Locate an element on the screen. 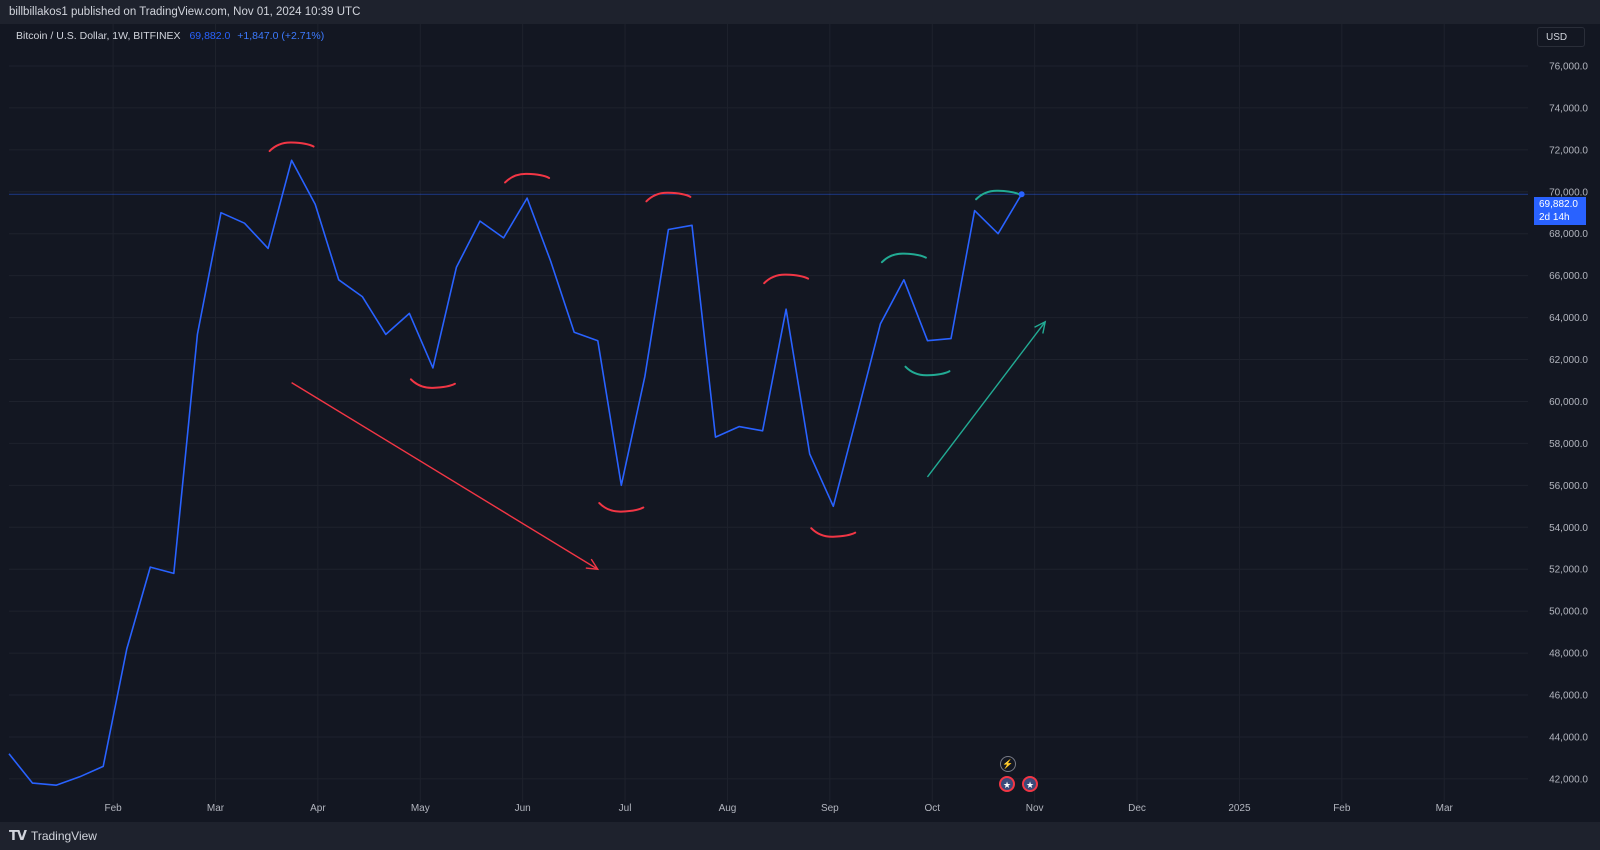  price-tick-label: 72,000.0 is located at coordinates (1568, 150).